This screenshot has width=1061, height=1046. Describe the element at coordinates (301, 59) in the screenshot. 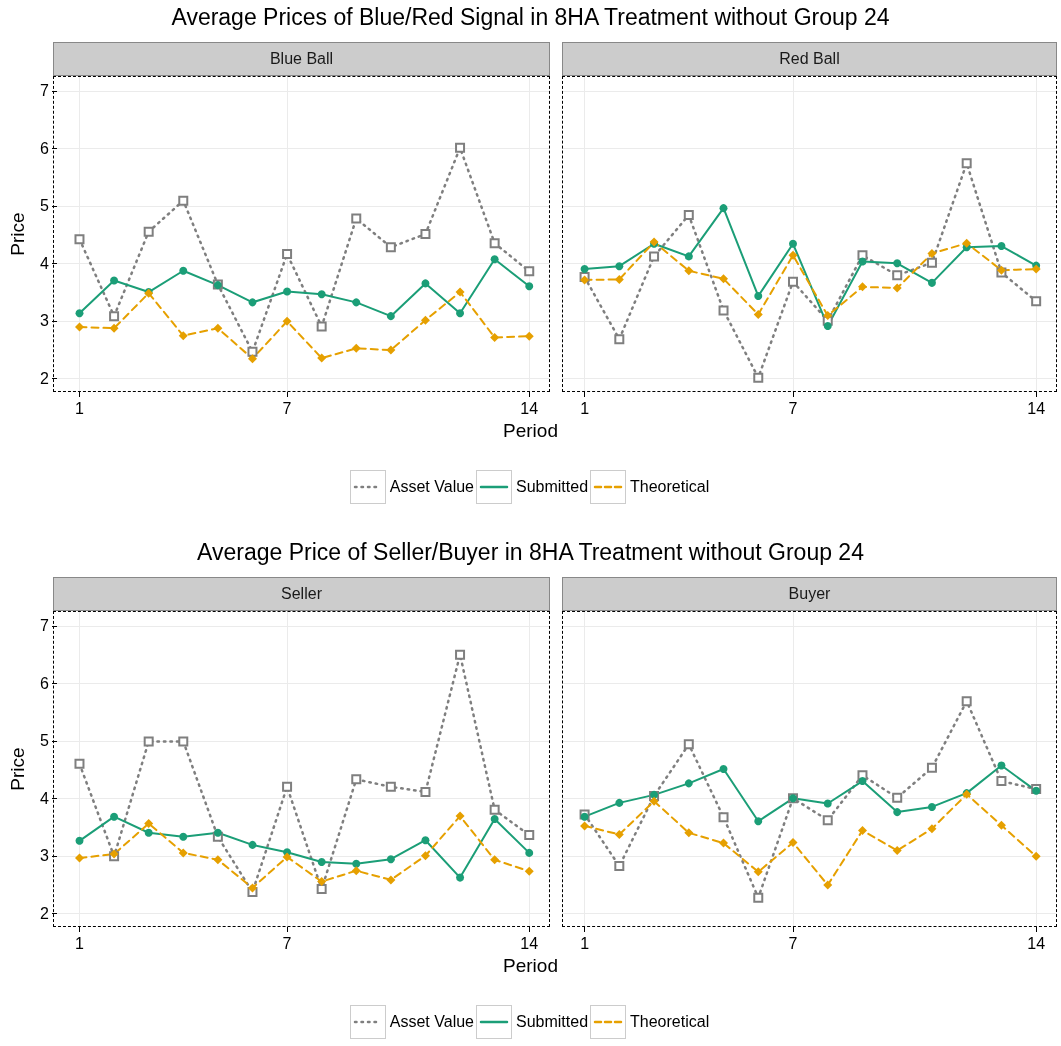

I see `chart-subtitle: Blue Ball` at that location.